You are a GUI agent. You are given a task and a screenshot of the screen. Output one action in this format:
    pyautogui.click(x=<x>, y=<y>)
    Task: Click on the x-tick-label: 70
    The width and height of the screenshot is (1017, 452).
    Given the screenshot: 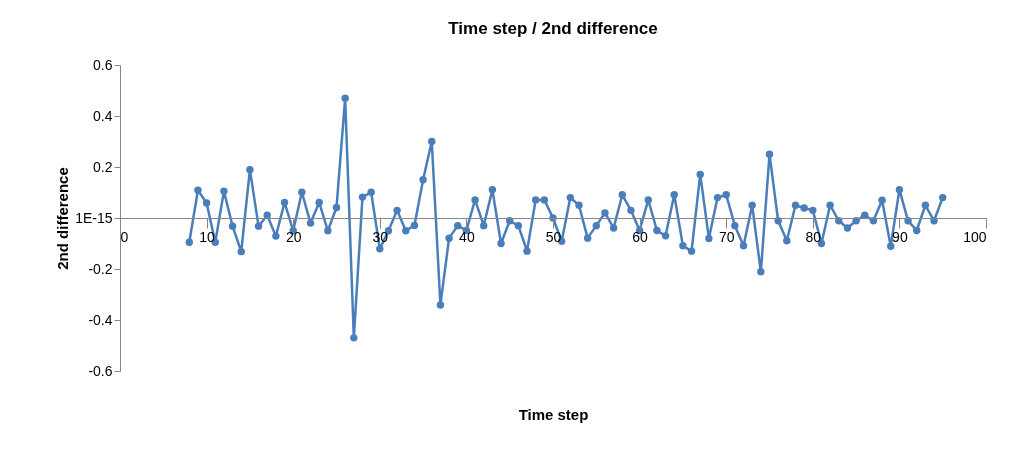 What is the action you would take?
    pyautogui.click(x=726, y=236)
    